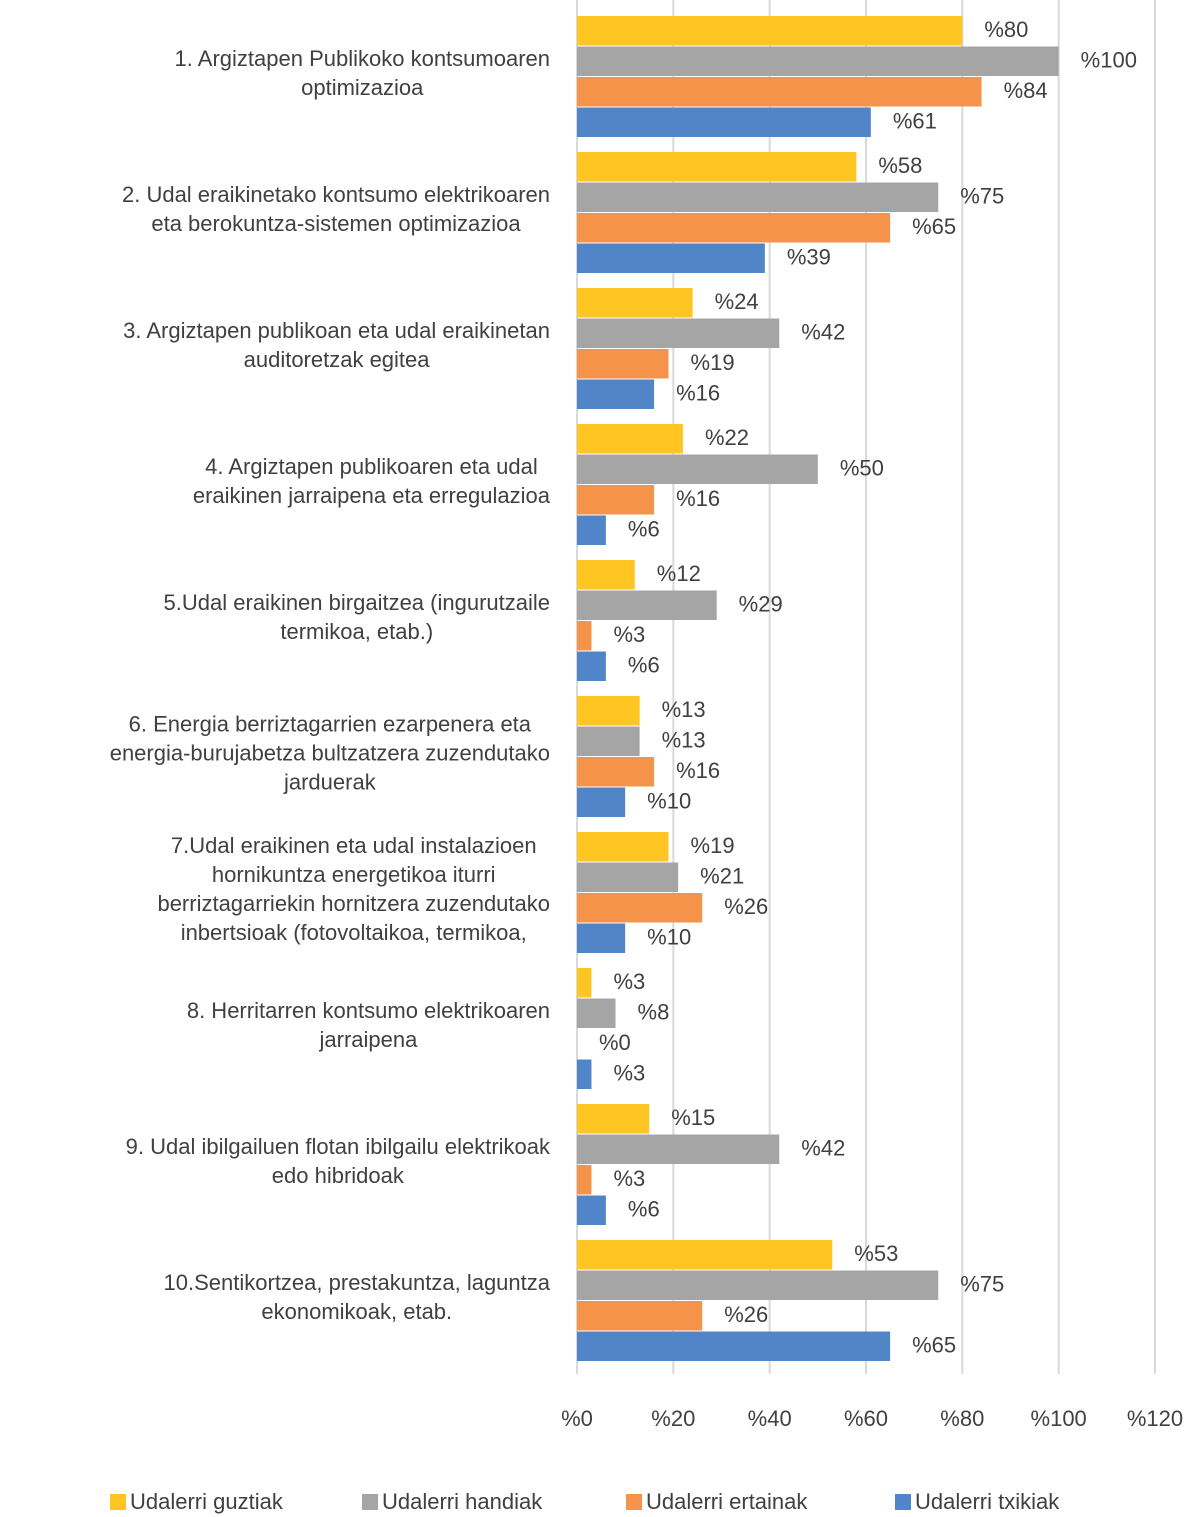  I want to click on value-label: %61, so click(915, 121).